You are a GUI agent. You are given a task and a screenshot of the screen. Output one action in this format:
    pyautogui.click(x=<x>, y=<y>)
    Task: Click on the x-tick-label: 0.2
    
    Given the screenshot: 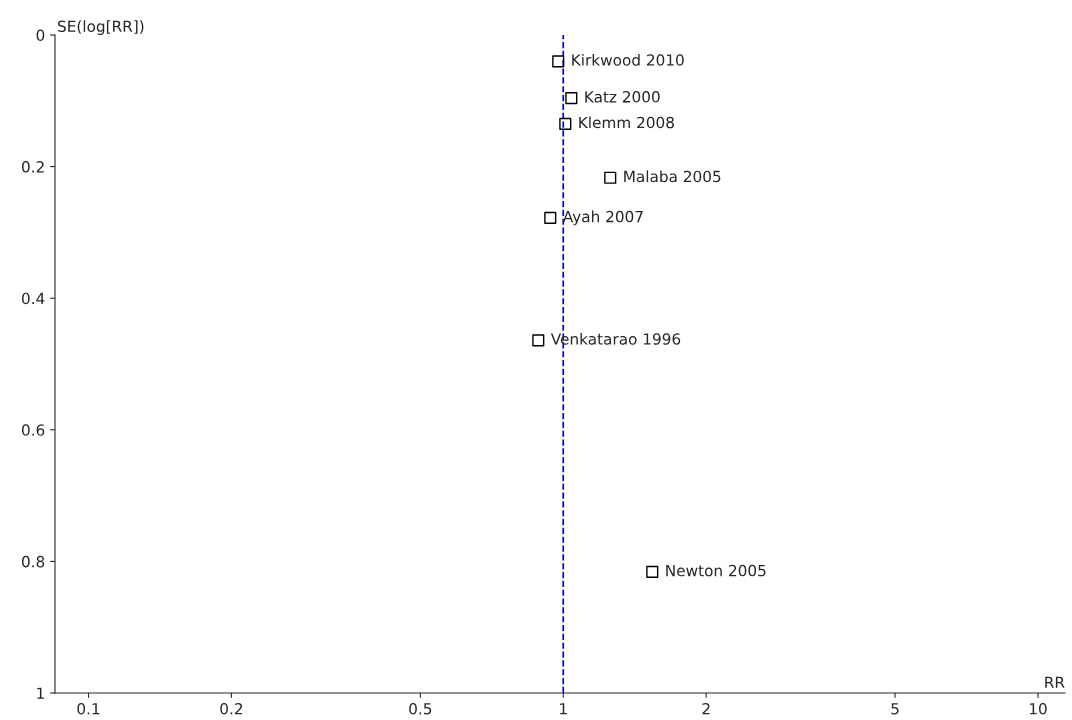 What is the action you would take?
    pyautogui.click(x=231, y=708)
    